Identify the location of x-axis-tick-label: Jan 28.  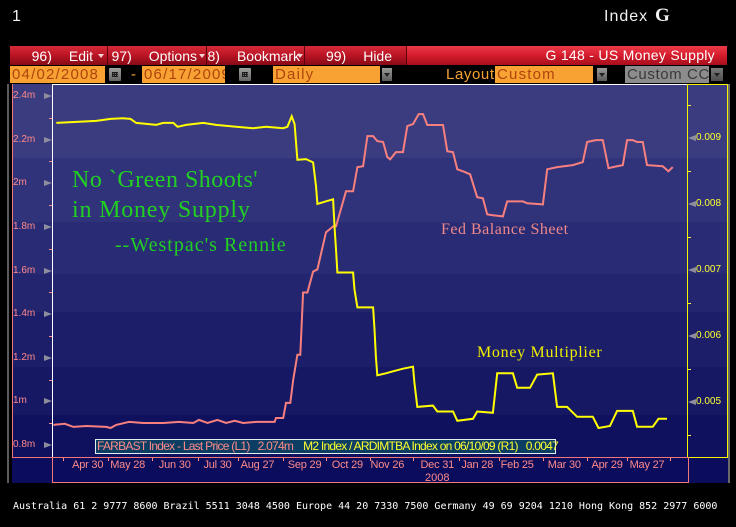
(477, 465).